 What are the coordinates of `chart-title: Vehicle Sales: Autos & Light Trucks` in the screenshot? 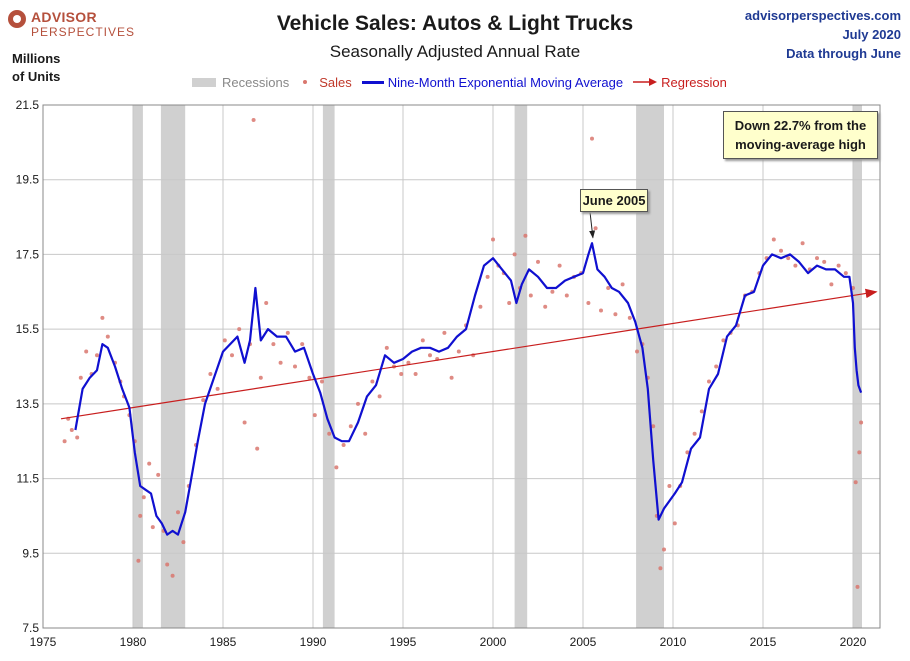 It's located at (455, 23).